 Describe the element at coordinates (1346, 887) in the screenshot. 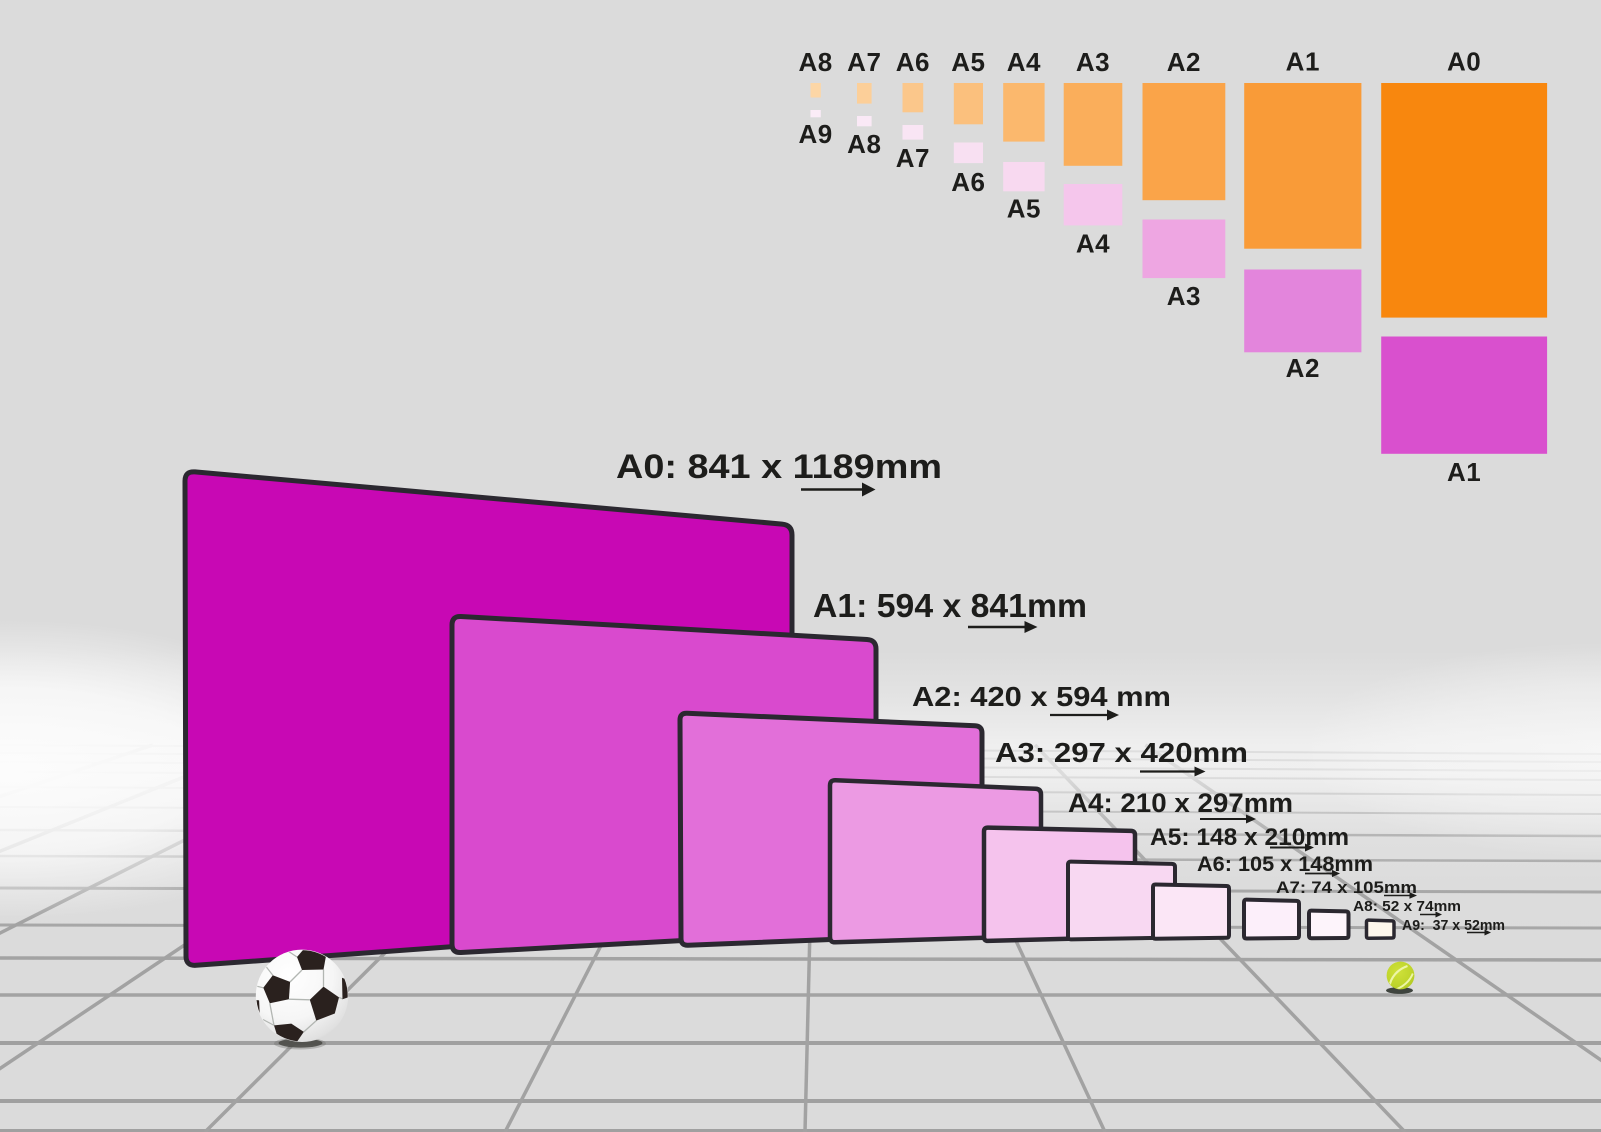

I see `svg-text: A7: 74 x 105mm` at that location.